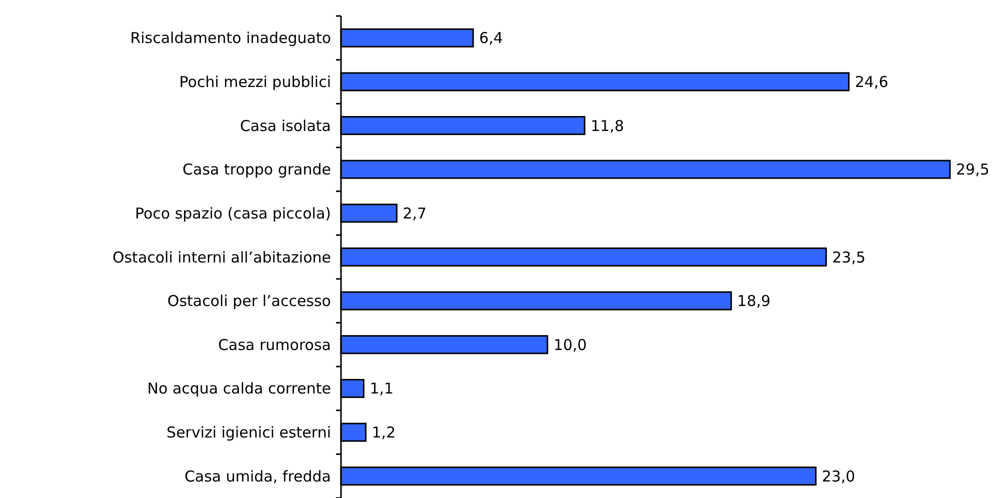  I want to click on data-label: 23,5, so click(849, 257).